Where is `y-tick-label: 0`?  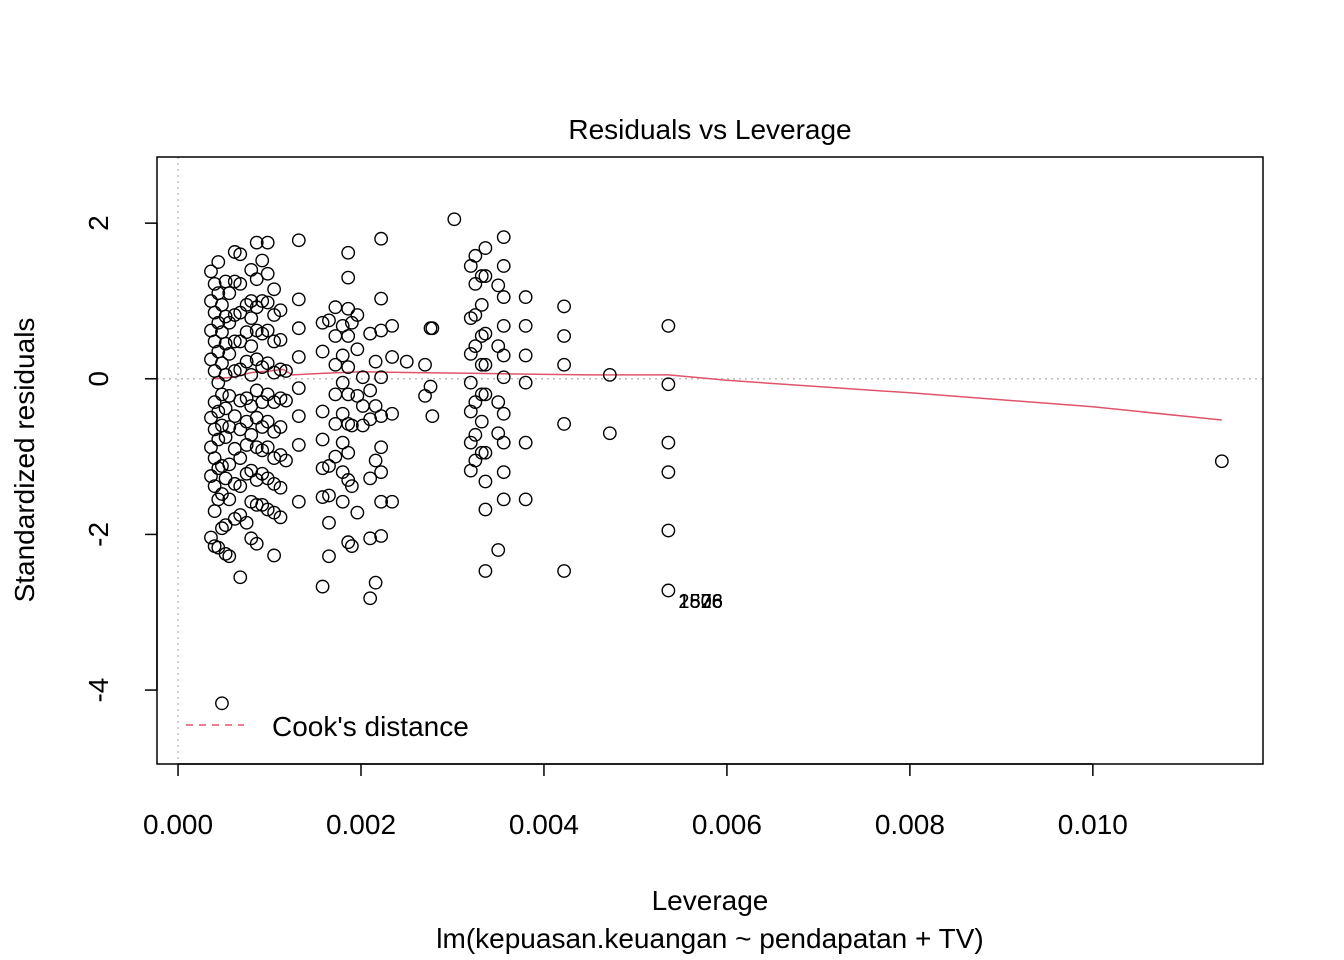
y-tick-label: 0 is located at coordinates (98, 379).